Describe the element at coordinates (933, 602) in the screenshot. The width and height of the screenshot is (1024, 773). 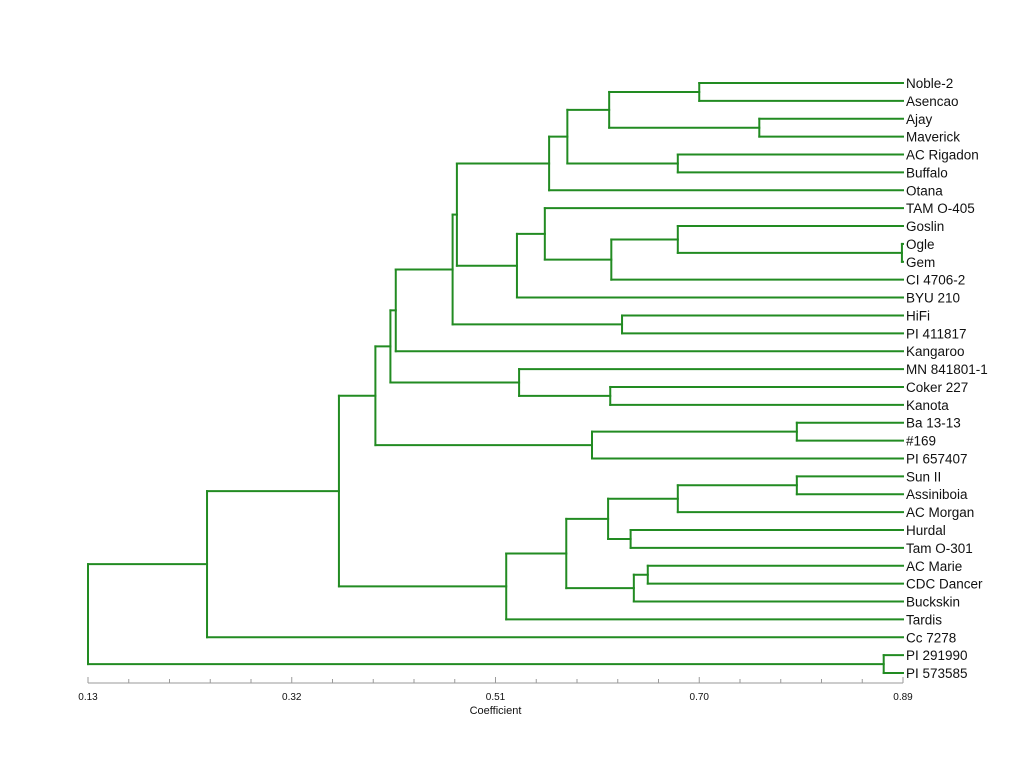
I see `leaf-label: Buckskin` at that location.